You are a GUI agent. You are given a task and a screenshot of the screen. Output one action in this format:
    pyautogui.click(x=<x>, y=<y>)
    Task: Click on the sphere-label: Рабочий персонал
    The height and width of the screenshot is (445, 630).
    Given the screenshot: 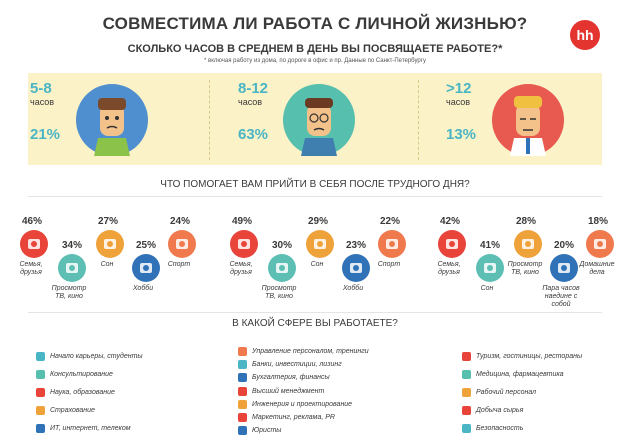 What is the action you would take?
    pyautogui.click(x=506, y=392)
    